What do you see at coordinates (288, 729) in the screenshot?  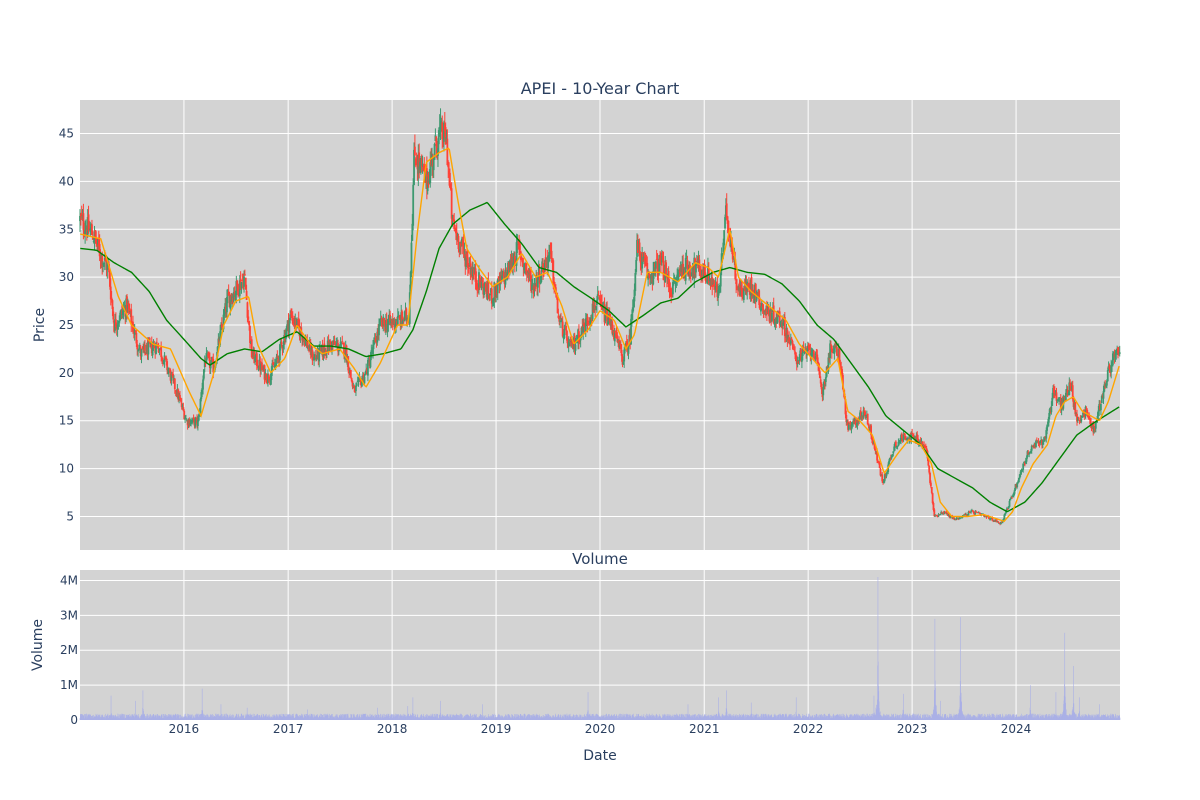 I see `x-tick-label: 2017` at bounding box center [288, 729].